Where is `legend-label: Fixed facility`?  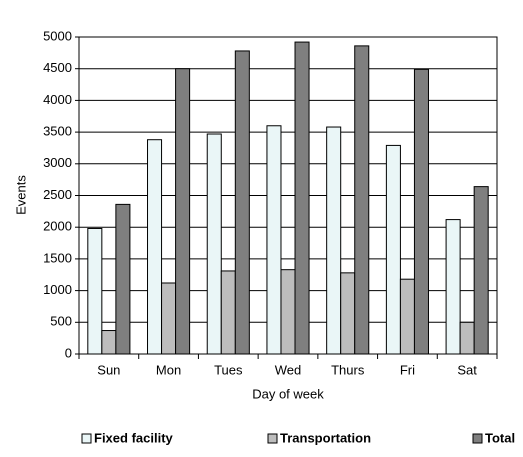
legend-label: Fixed facility is located at coordinates (134, 437).